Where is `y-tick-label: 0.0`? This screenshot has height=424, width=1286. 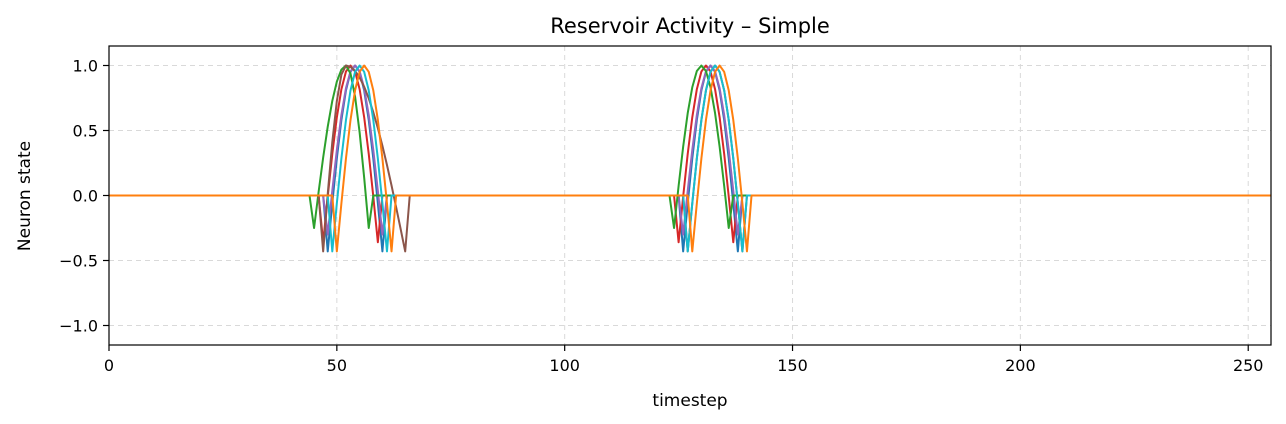
y-tick-label: 0.0 is located at coordinates (85, 196).